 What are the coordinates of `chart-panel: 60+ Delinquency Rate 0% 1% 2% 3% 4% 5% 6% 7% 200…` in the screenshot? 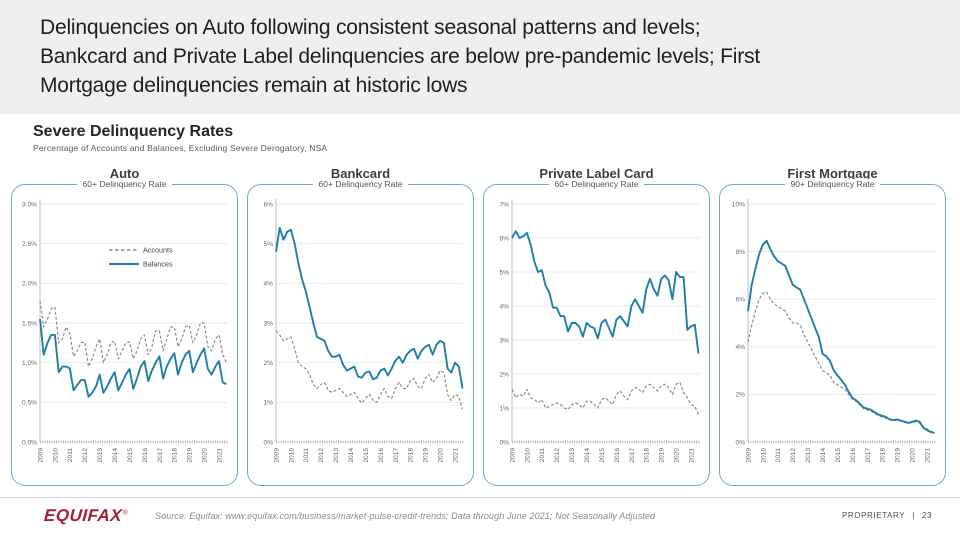 It's located at (596, 332).